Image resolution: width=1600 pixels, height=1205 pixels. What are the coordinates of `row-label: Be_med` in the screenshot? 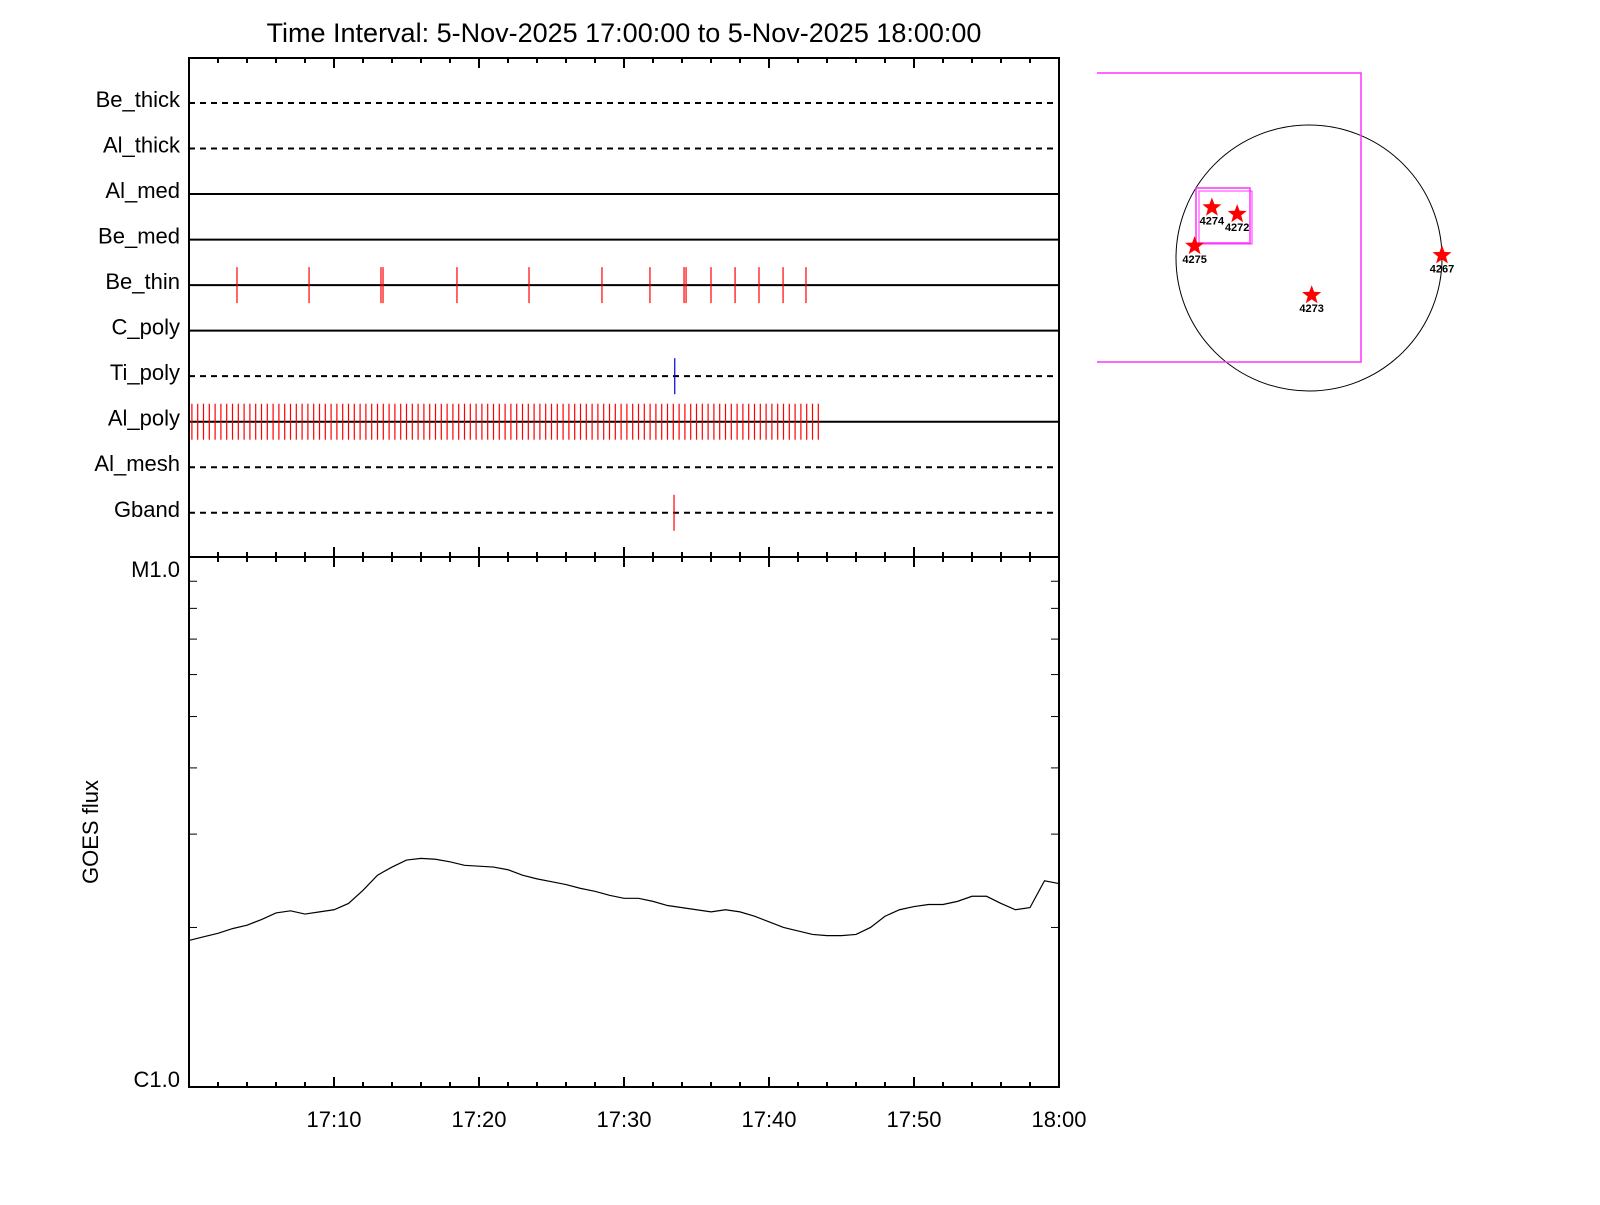 It's located at (139, 236).